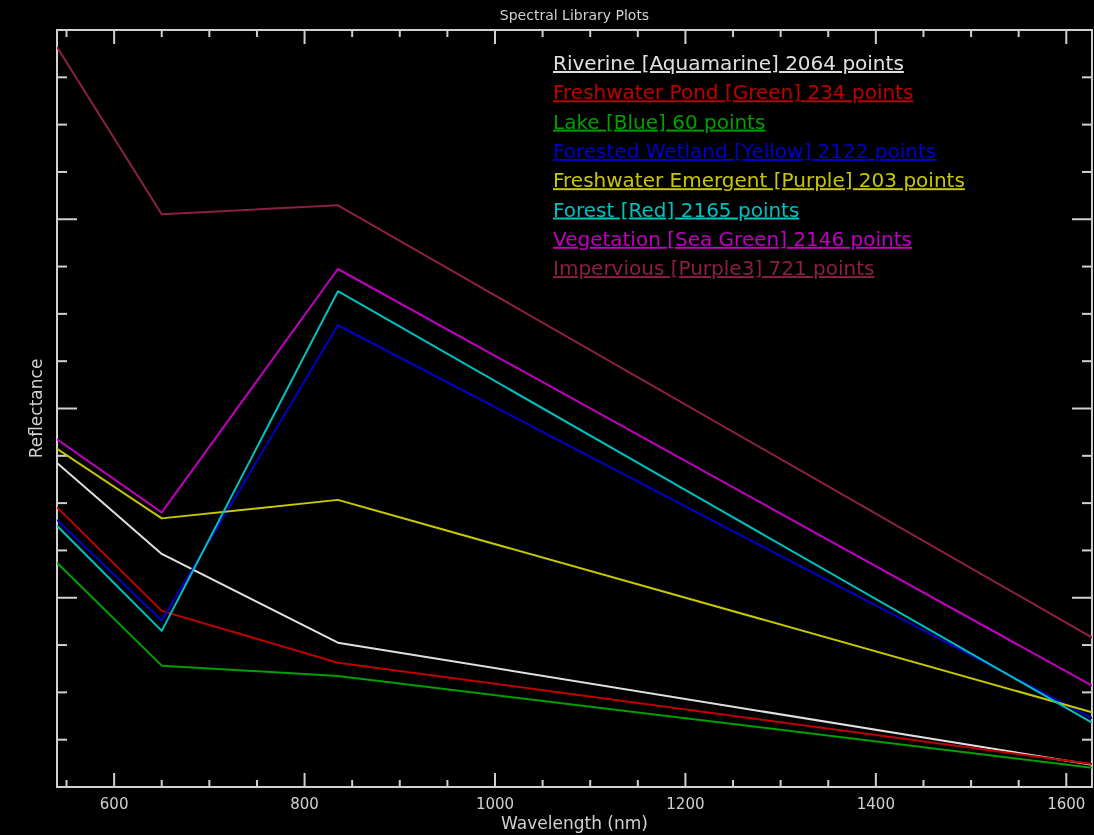 The width and height of the screenshot is (1094, 835). Describe the element at coordinates (36, 408) in the screenshot. I see `y-axis-title: Reflectance` at that location.